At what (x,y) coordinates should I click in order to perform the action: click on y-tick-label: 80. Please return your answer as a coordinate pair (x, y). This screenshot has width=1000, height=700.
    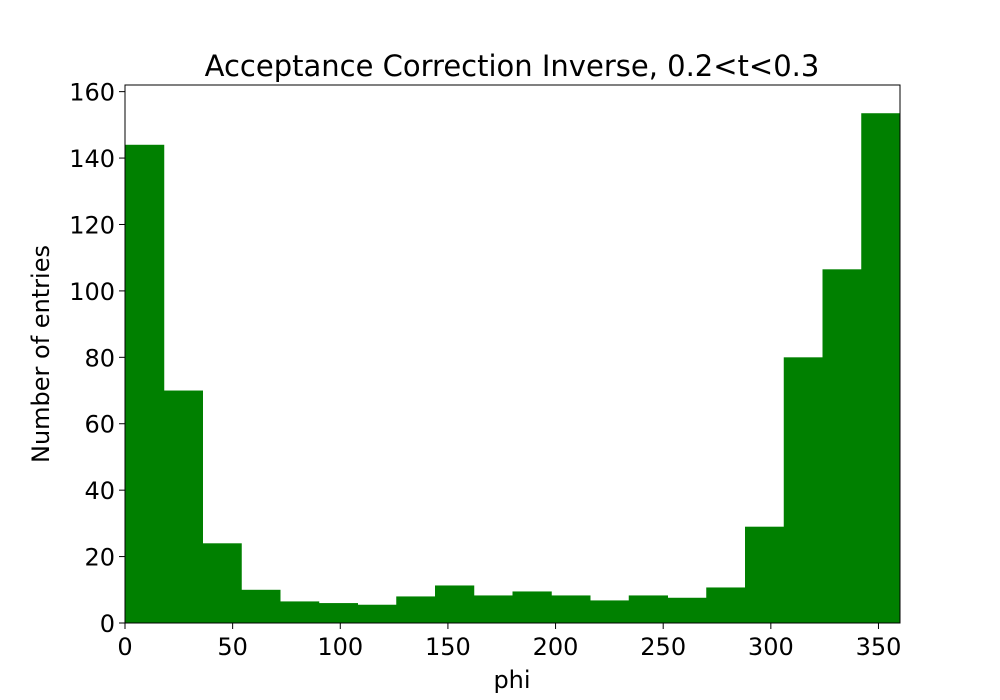
    Looking at the image, I should click on (99, 358).